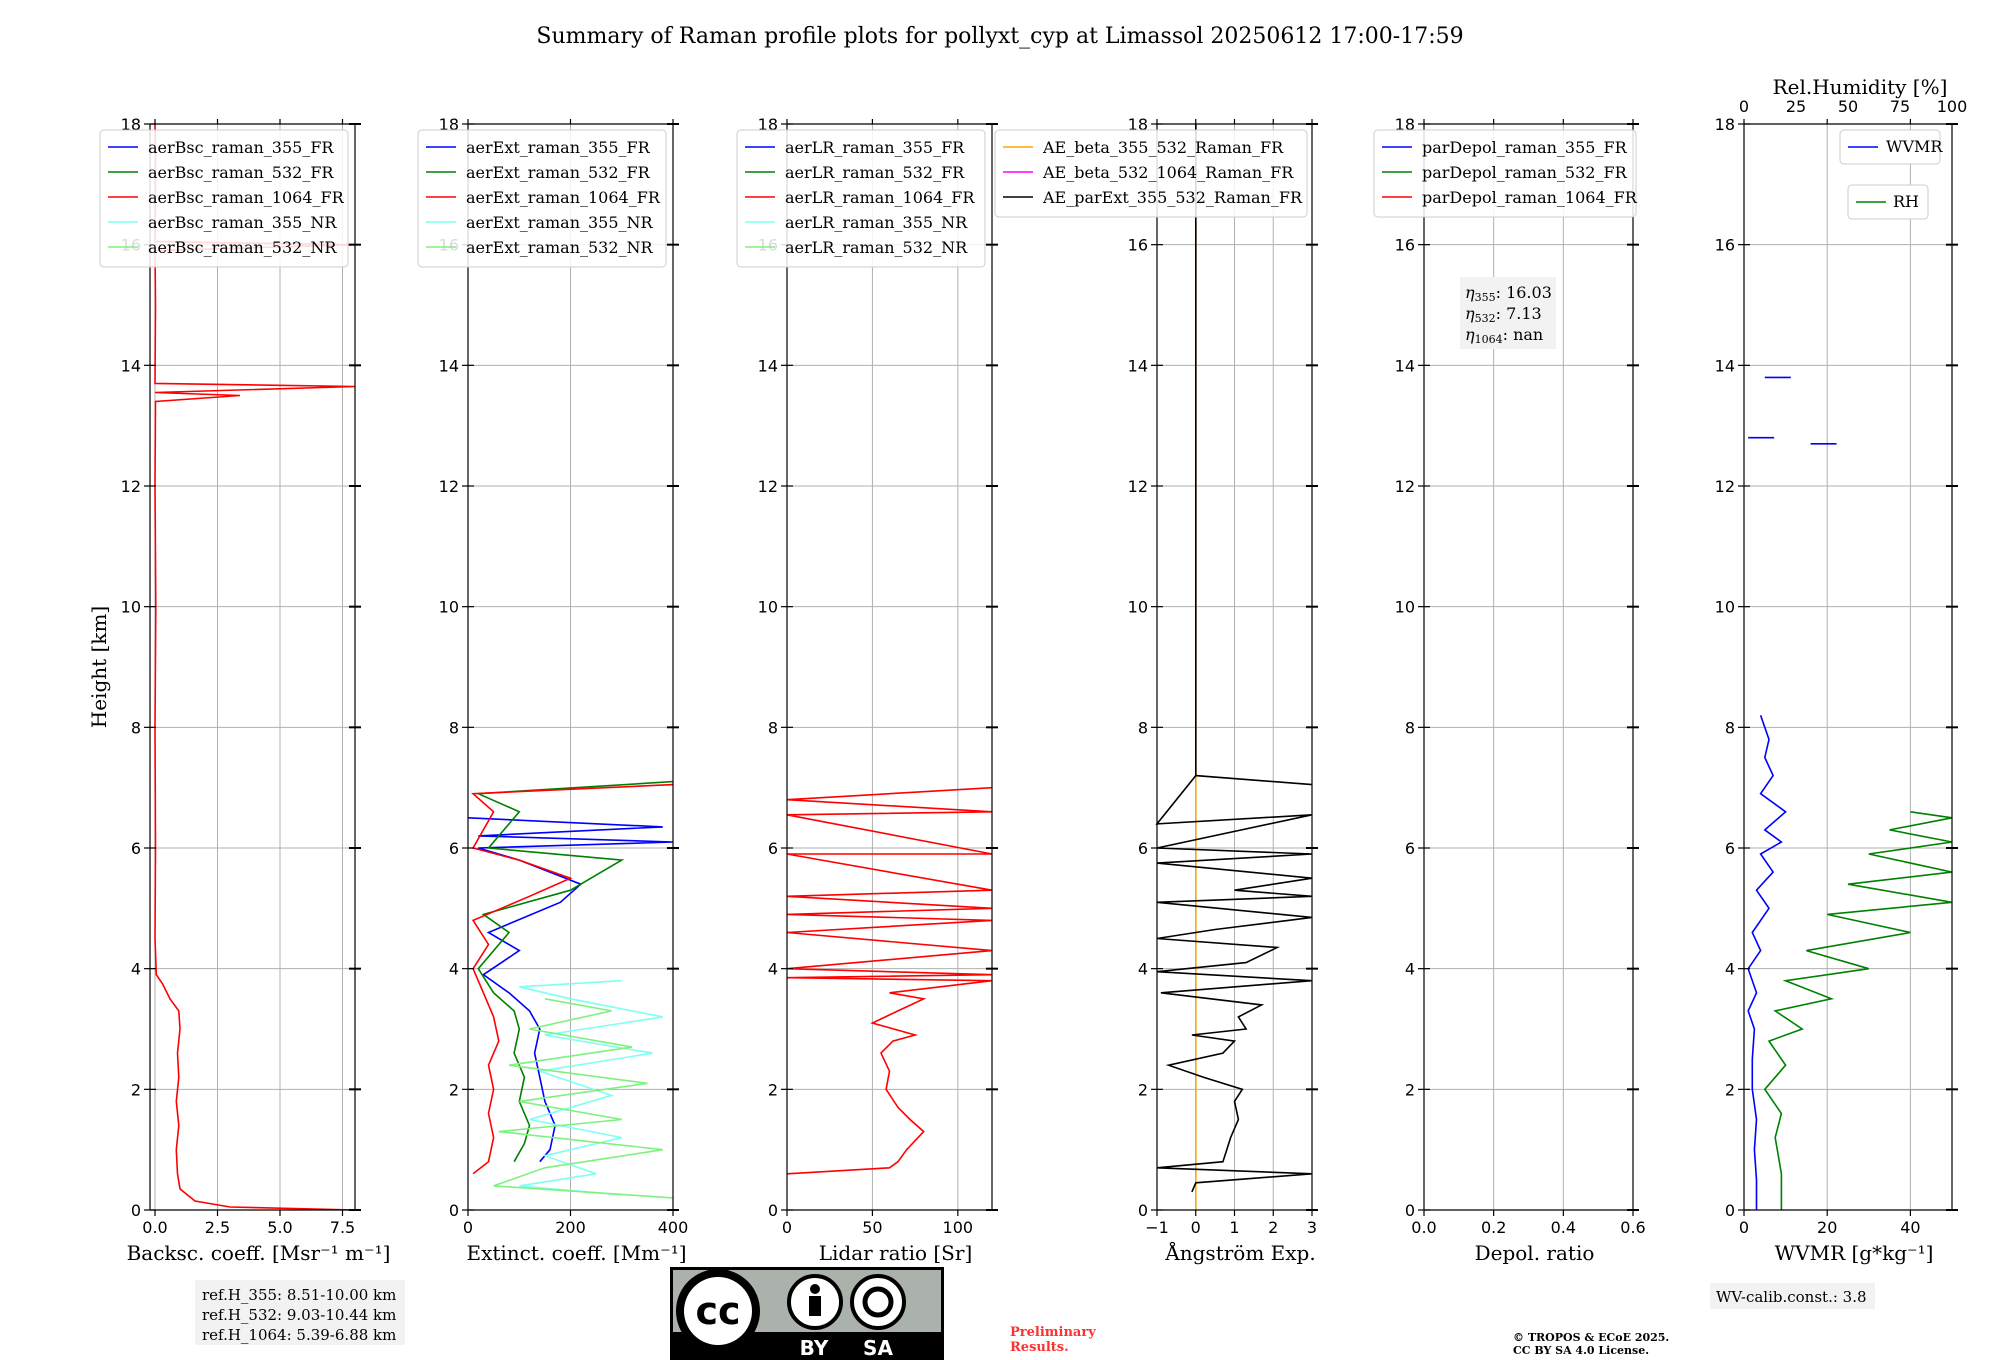 Image resolution: width=2000 pixels, height=1360 pixels. Describe the element at coordinates (558, 172) in the screenshot. I see `legend-label: aerExt_raman_532_FR` at that location.